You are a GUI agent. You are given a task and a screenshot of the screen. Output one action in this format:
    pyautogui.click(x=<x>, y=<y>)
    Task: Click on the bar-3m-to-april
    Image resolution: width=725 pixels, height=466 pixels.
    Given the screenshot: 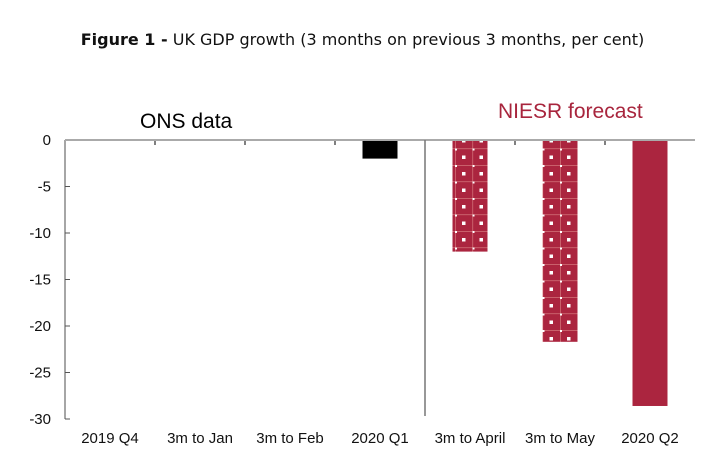 What is the action you would take?
    pyautogui.click(x=470, y=196)
    